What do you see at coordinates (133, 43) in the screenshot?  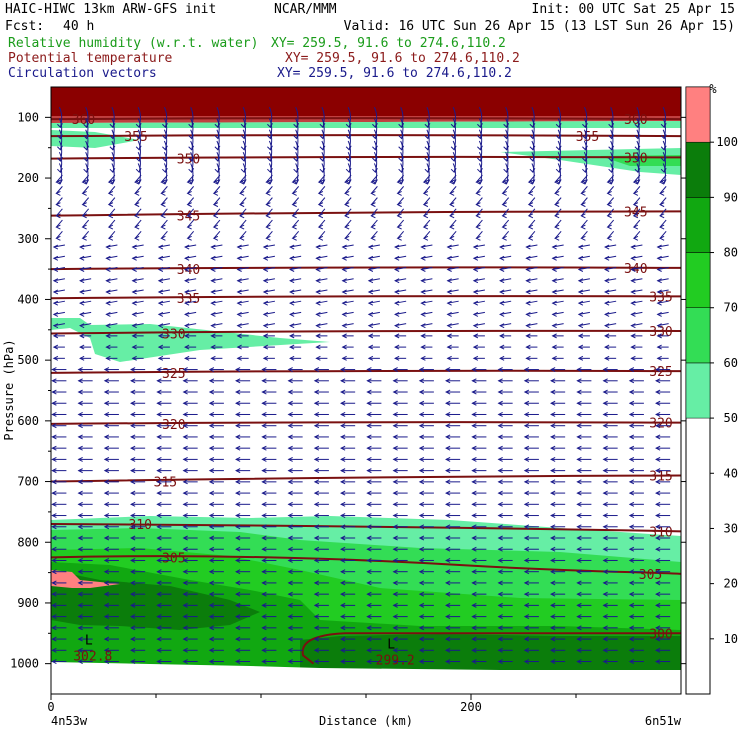 I see `rh-field-label: Relative humidity (w.r.t. water)` at bounding box center [133, 43].